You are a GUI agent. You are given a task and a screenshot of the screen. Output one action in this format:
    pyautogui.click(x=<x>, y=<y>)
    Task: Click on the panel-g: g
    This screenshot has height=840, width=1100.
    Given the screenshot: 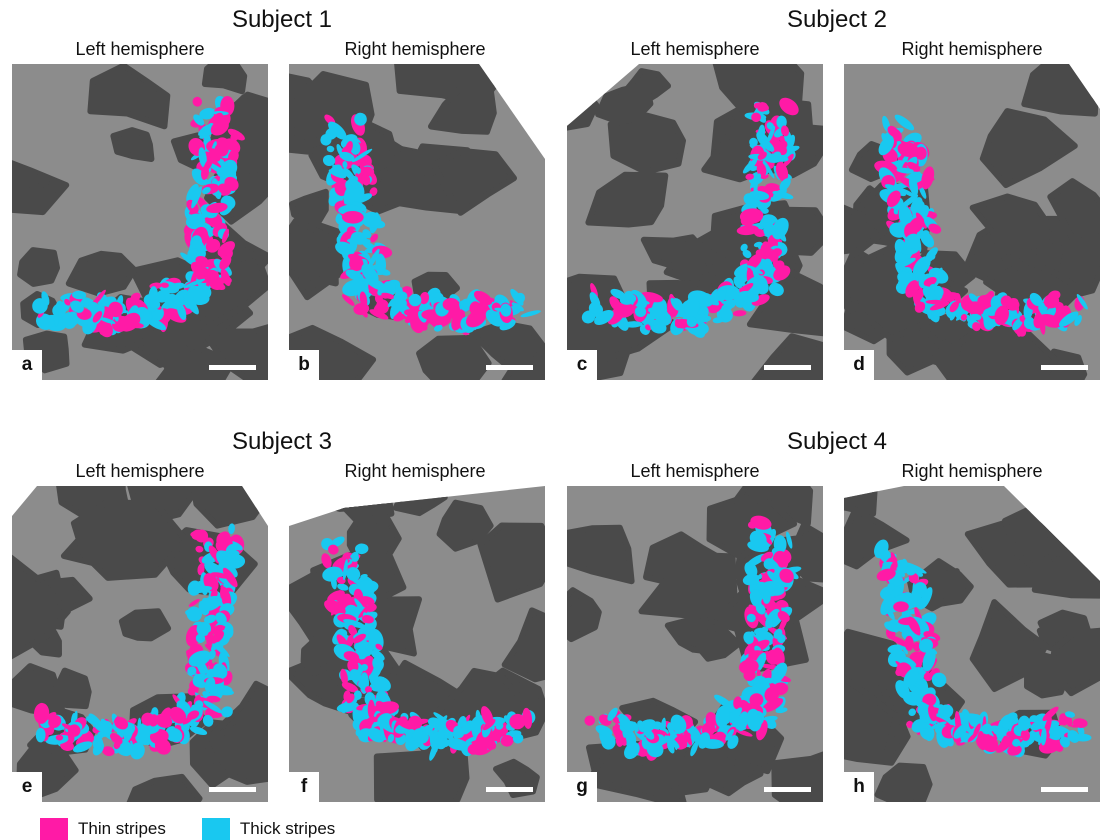 What is the action you would take?
    pyautogui.click(x=695, y=644)
    